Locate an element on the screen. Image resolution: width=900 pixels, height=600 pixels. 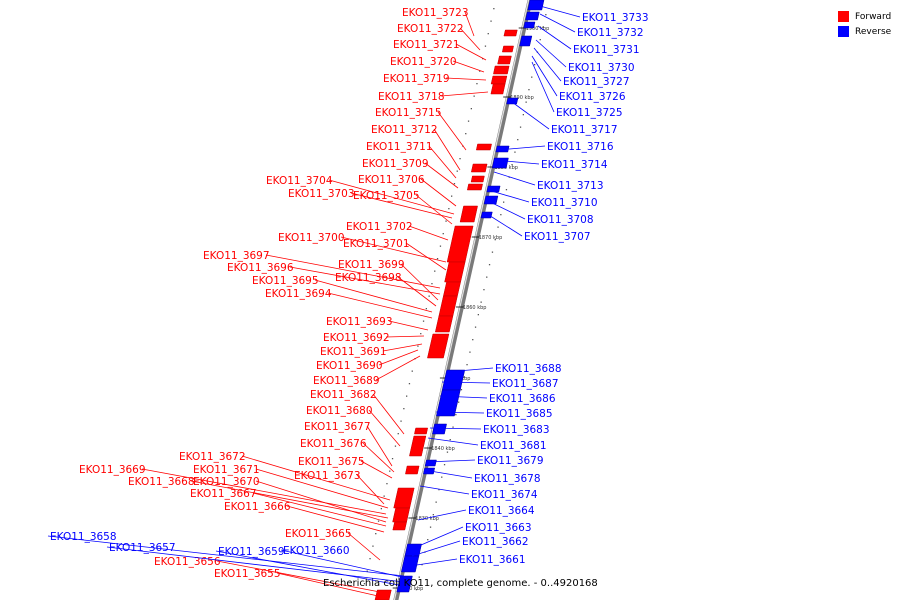
forward-gene-label: EKO11_3676 is located at coordinates (333, 444).